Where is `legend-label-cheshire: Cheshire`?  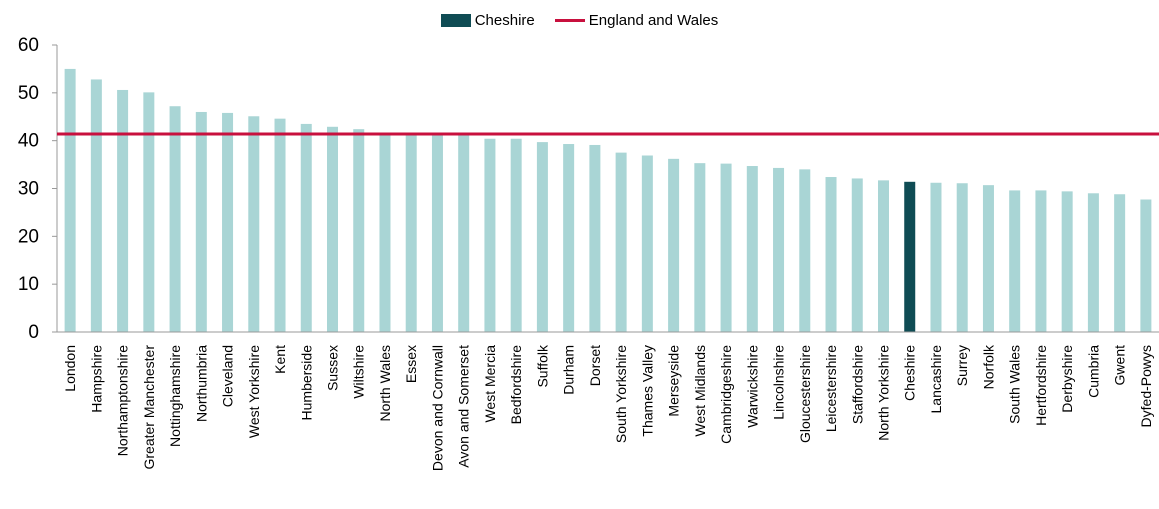
legend-label-cheshire: Cheshire is located at coordinates (504, 20).